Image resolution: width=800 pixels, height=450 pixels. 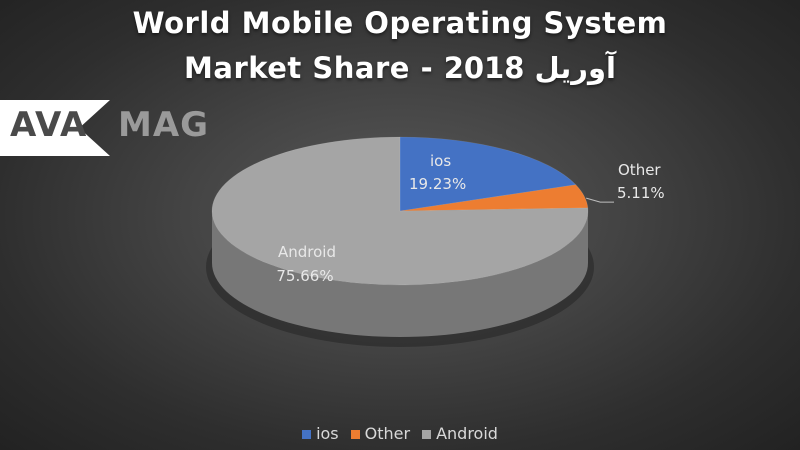 I want to click on logo-ava-text: AVA, so click(x=49, y=125).